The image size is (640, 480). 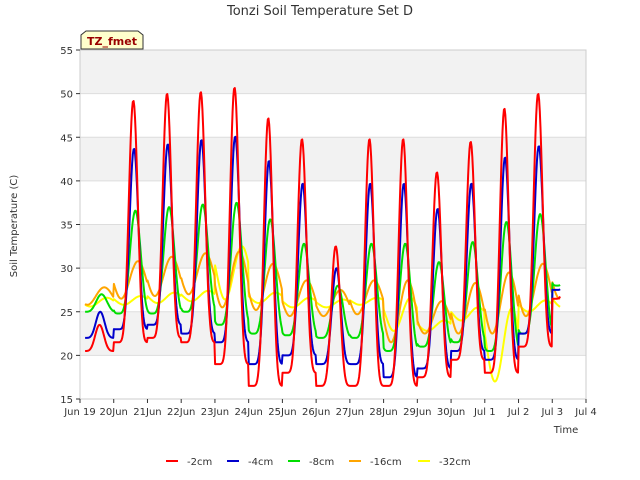 I want to click on legend-label: -2cm, so click(x=199, y=462).